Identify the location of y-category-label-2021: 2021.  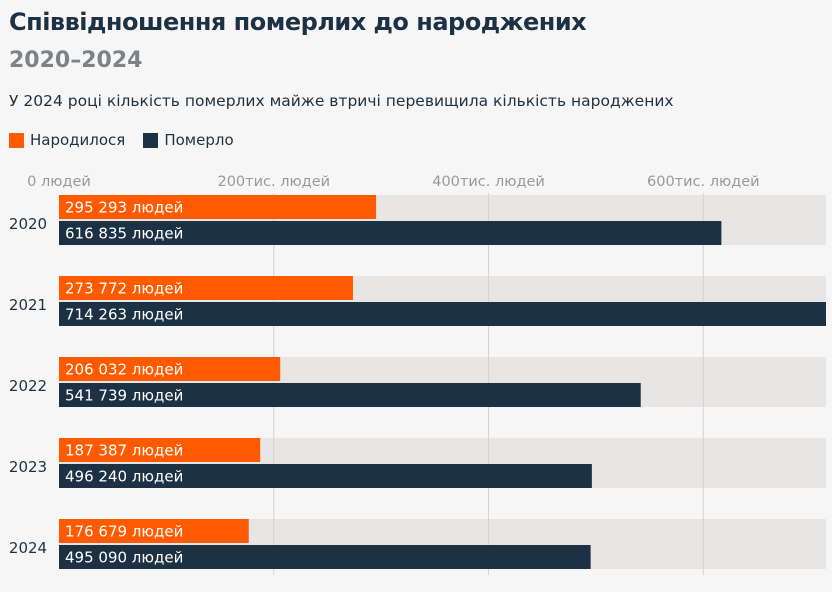
(28, 305).